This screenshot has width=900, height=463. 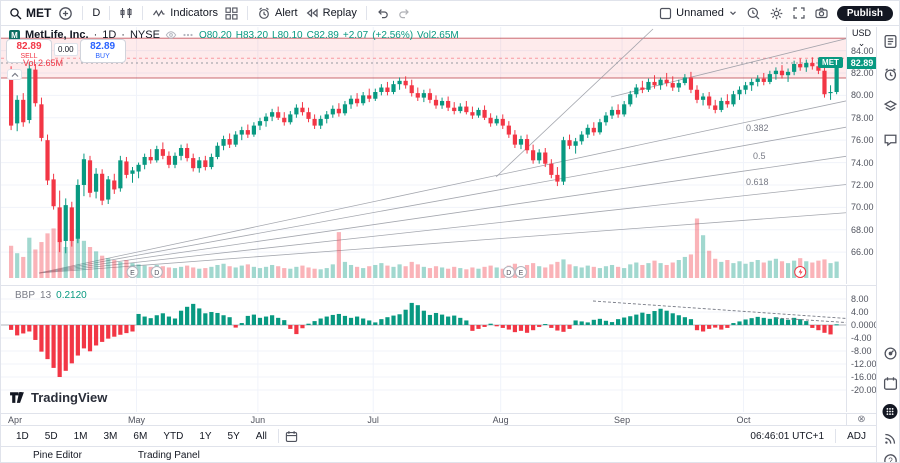 I want to click on range-button-all: All, so click(x=261, y=436).